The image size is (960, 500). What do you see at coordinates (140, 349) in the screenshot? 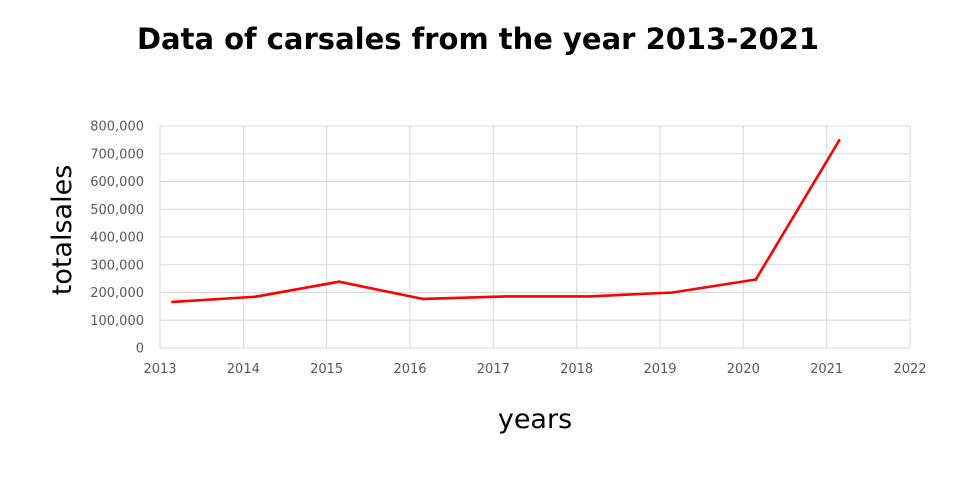
I see `y-tick-label: 0` at bounding box center [140, 349].